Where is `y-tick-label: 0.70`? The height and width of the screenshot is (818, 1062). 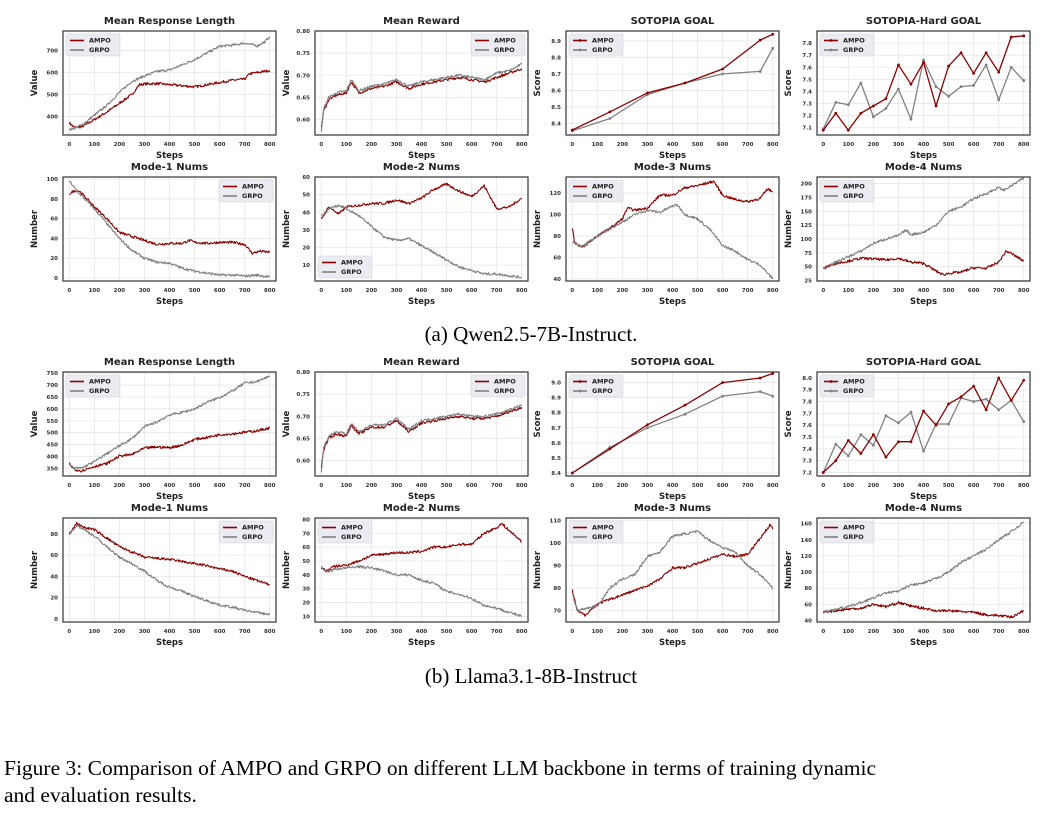
y-tick-label: 0.70 is located at coordinates (303, 76).